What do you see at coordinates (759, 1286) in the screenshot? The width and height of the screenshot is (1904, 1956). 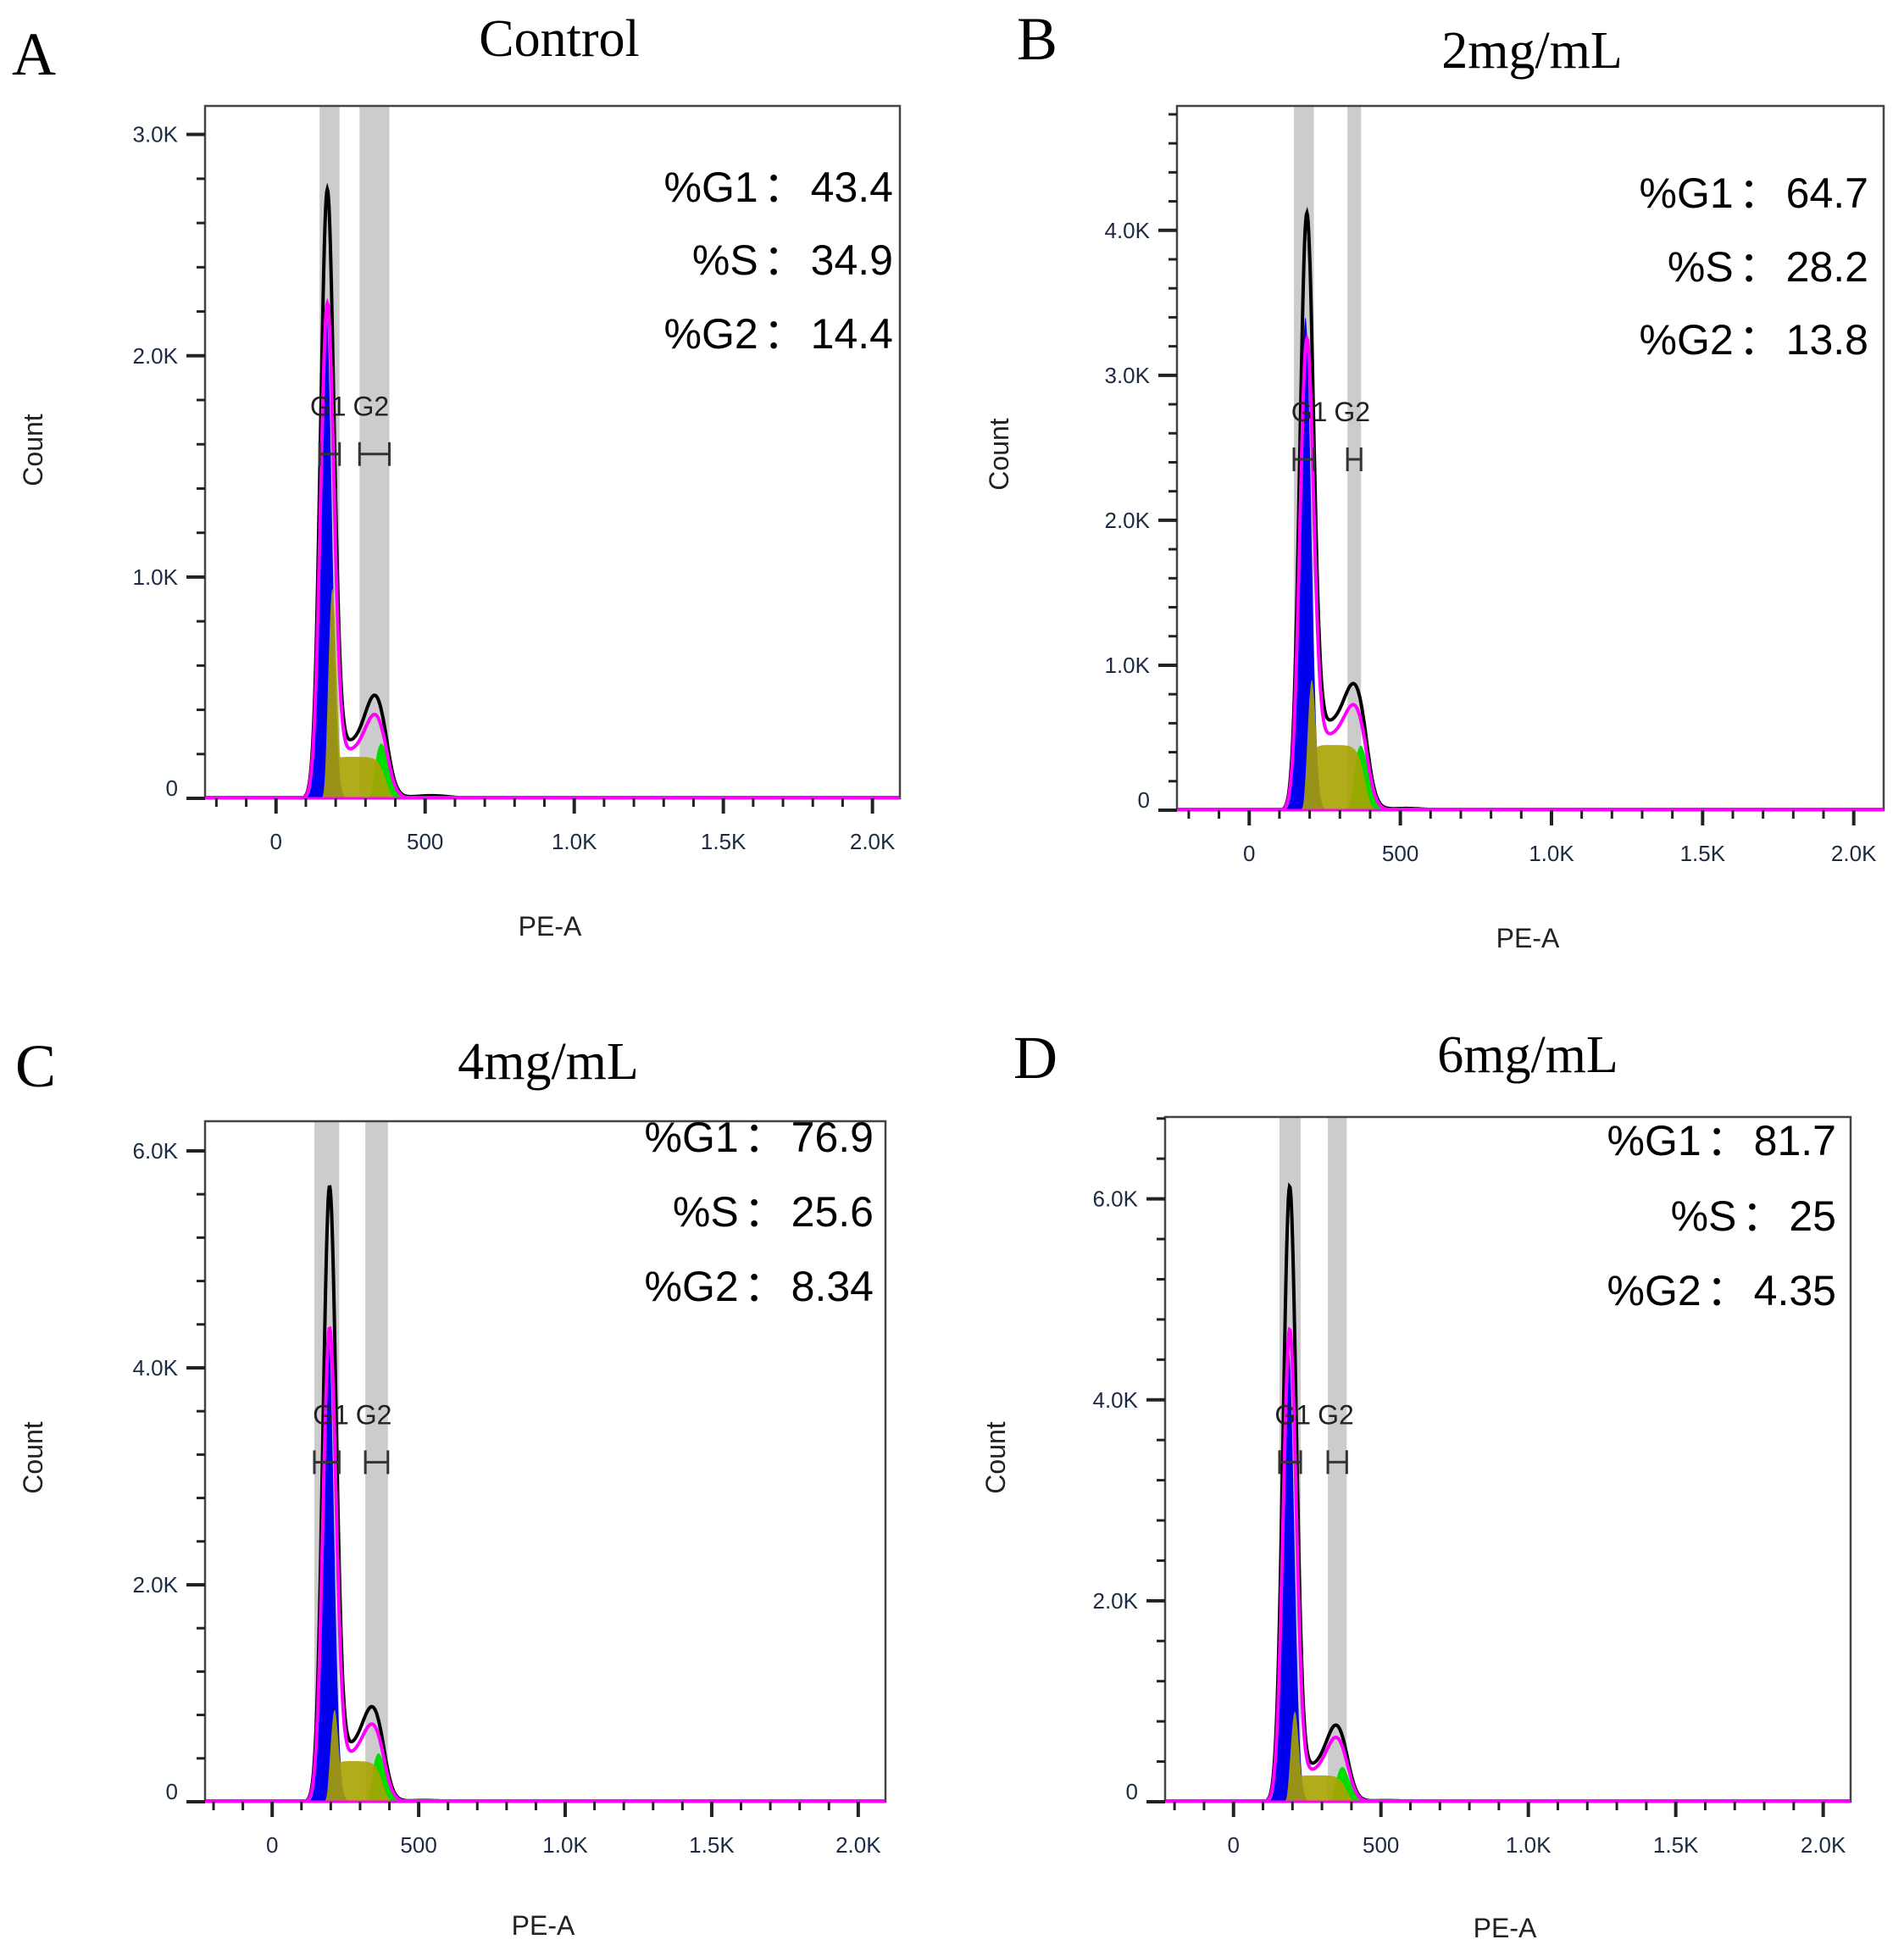 I see `stat-row: %G2： 8.34` at bounding box center [759, 1286].